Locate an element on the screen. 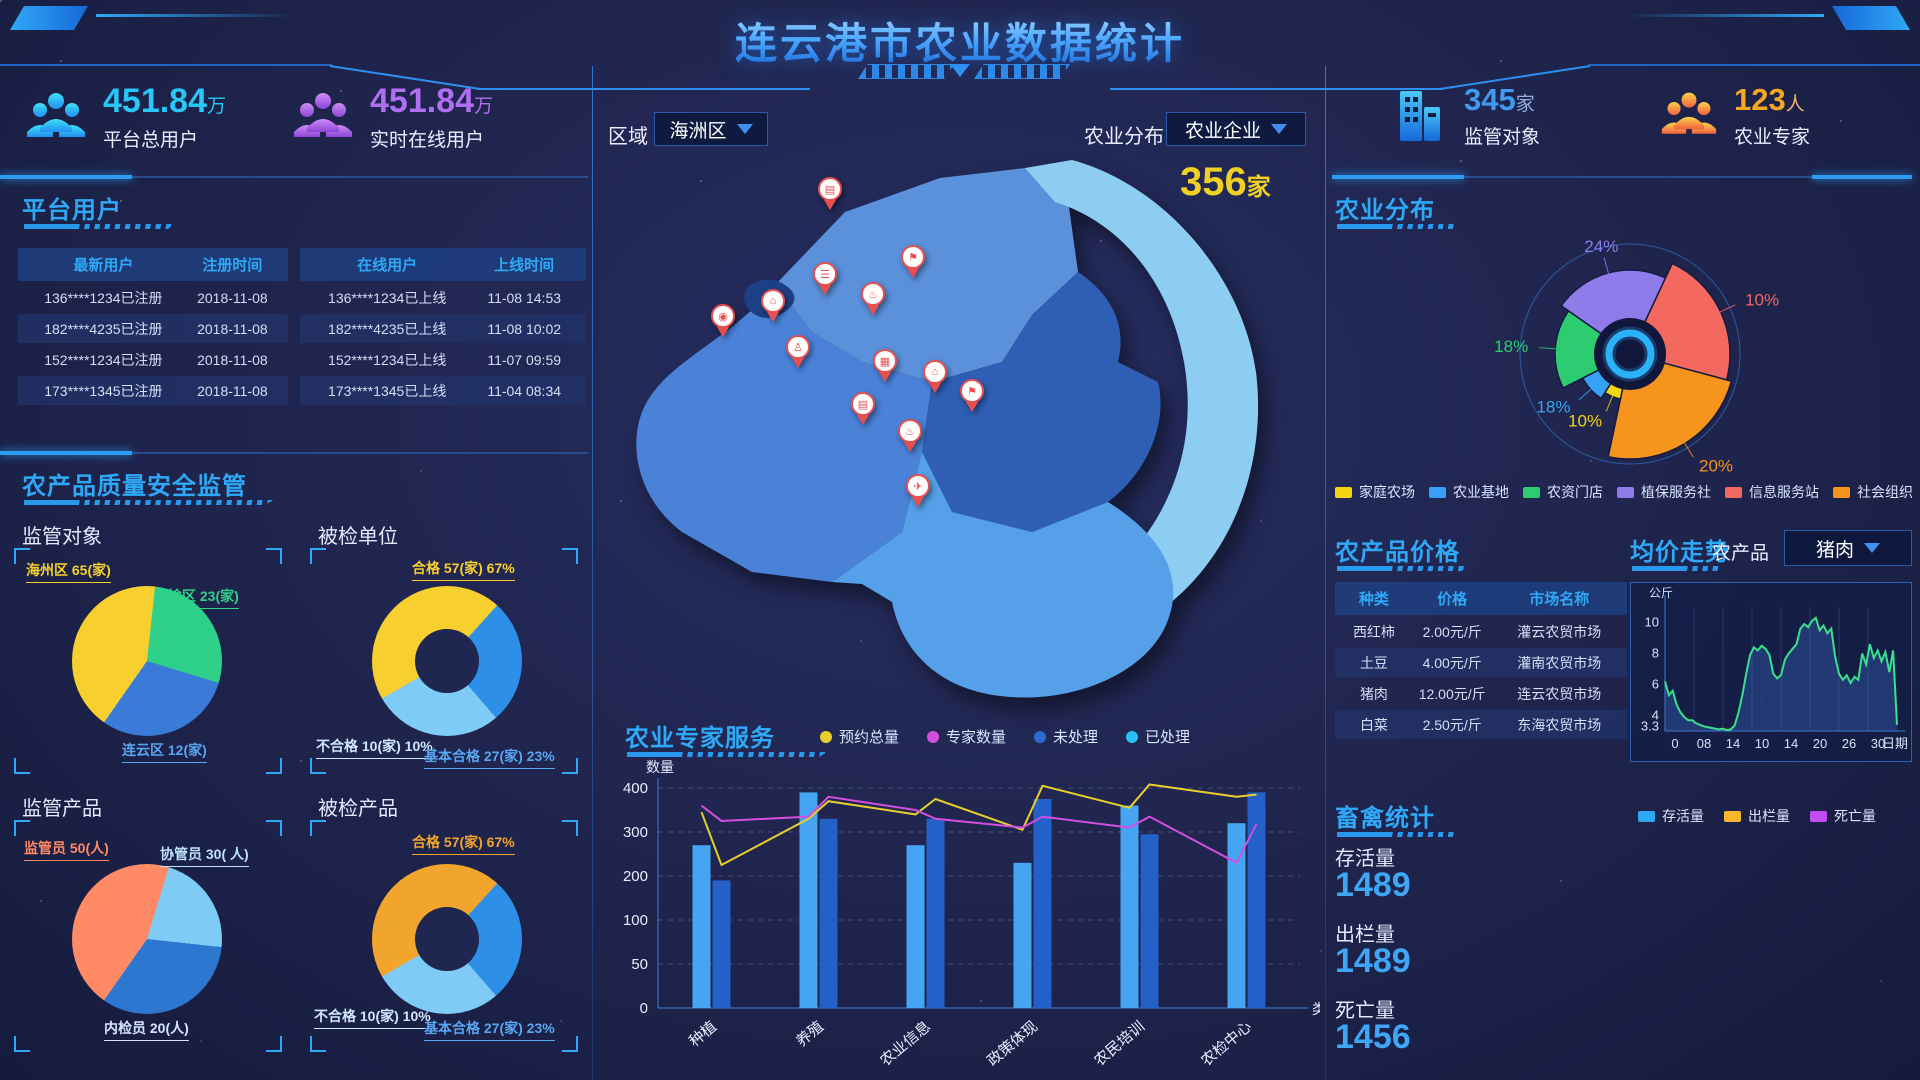  header-segment-bar is located at coordinates (1022, 71).